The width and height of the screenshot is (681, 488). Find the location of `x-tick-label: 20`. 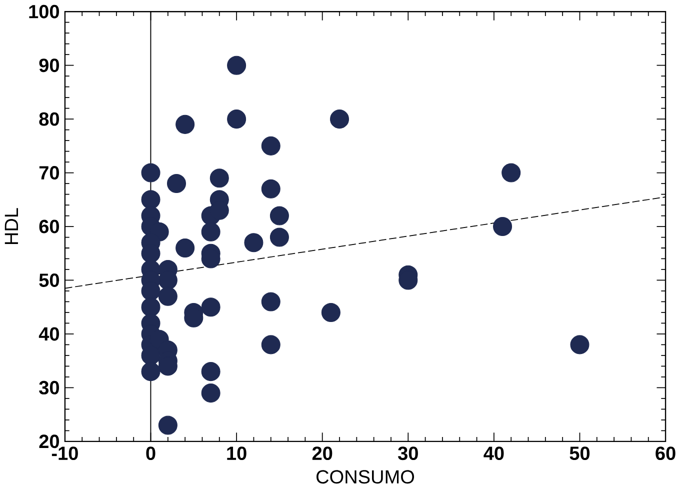

x-tick-label: 20 is located at coordinates (322, 453).